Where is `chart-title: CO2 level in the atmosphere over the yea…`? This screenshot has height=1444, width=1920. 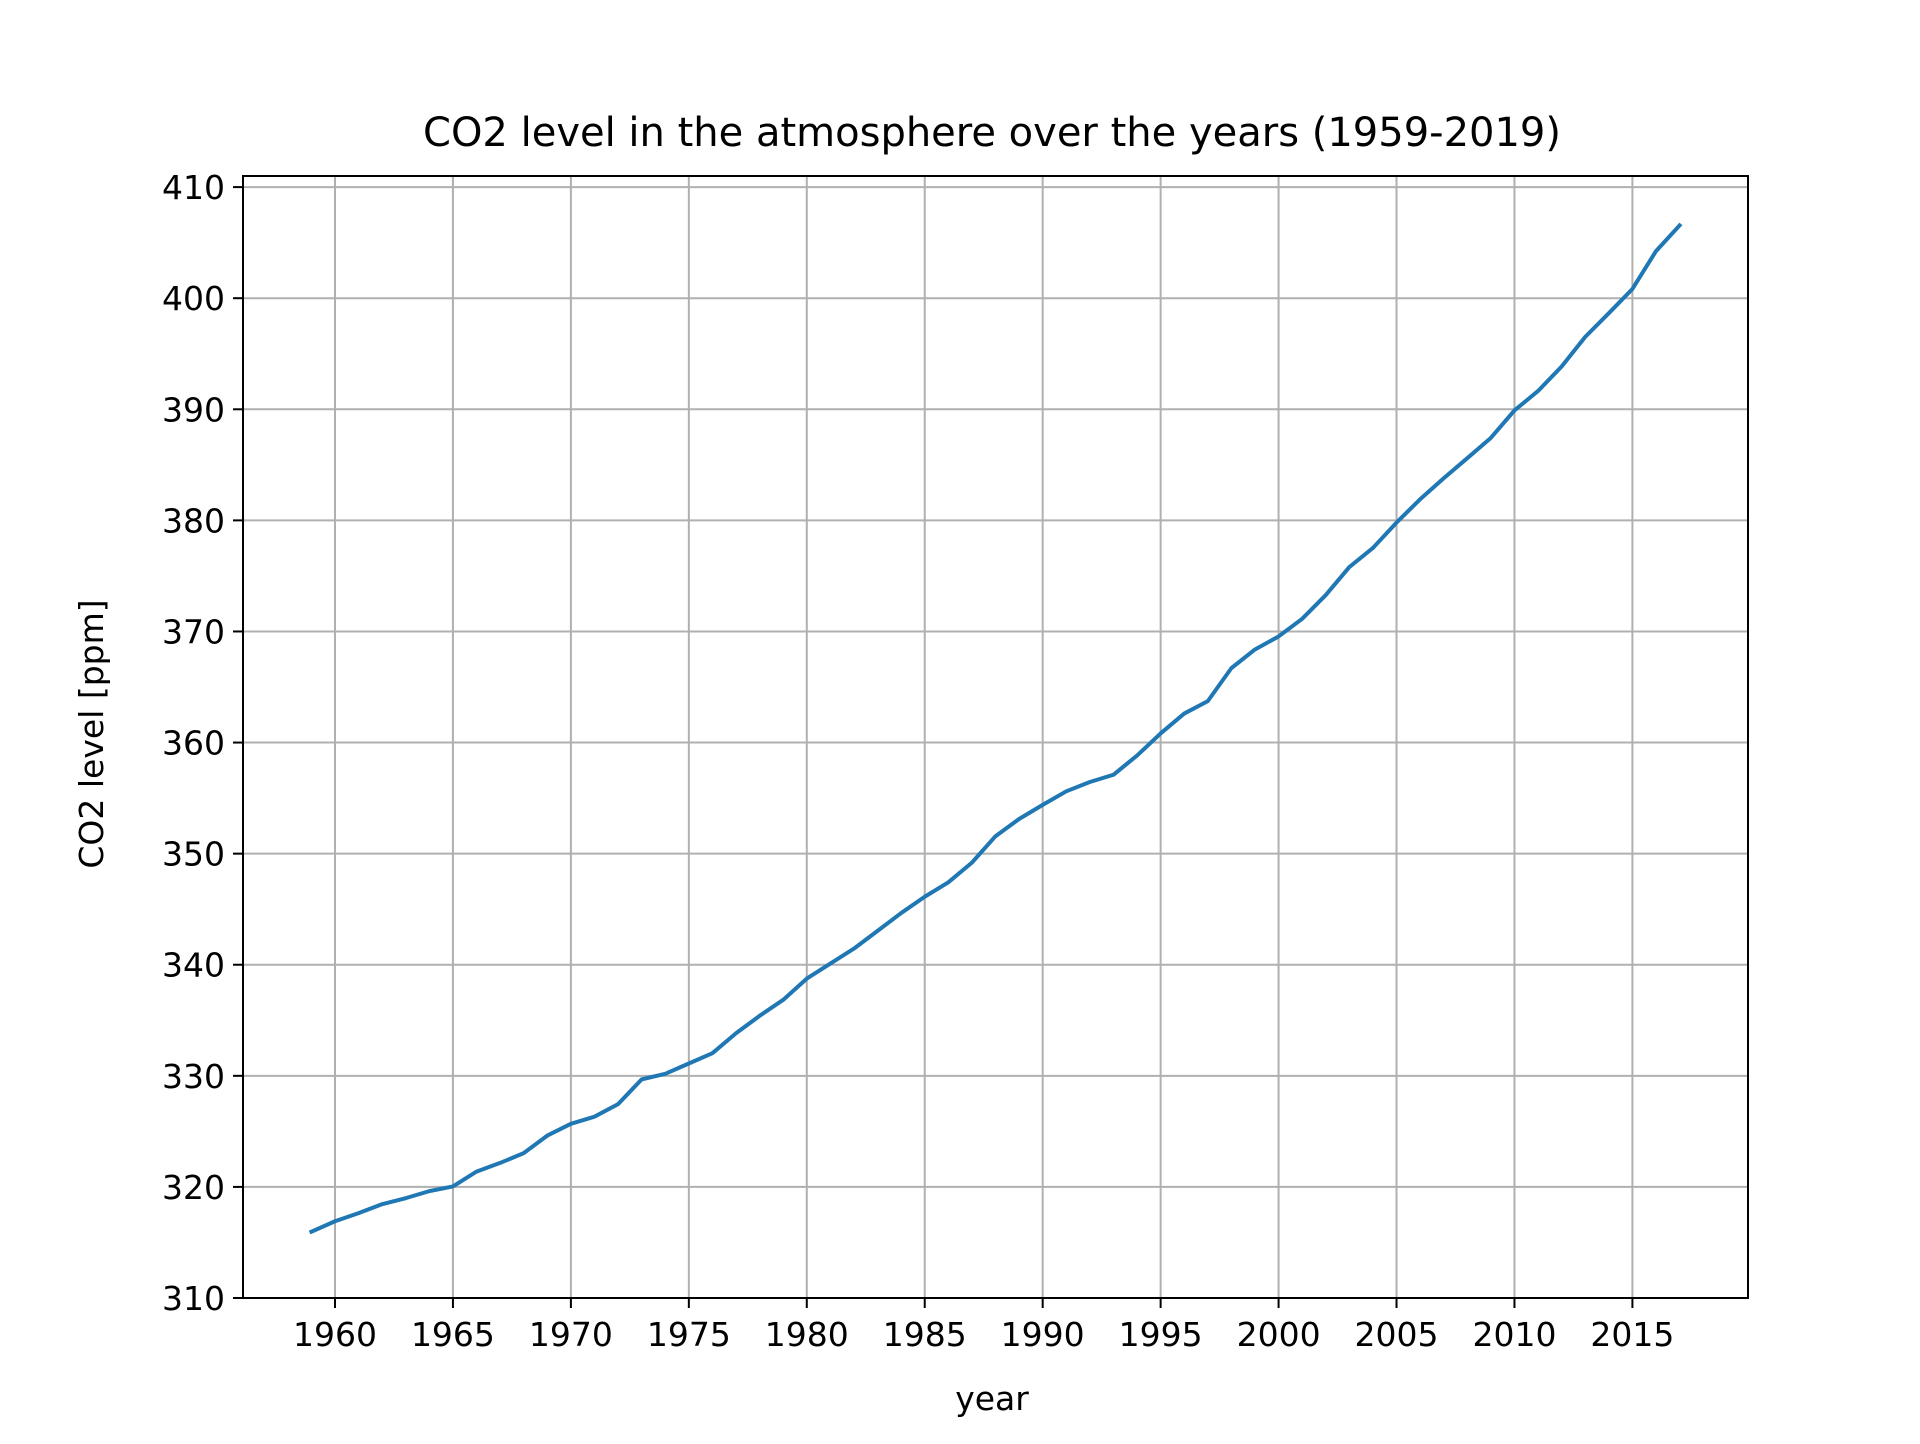 chart-title: CO2 level in the atmosphere over the yea… is located at coordinates (992, 133).